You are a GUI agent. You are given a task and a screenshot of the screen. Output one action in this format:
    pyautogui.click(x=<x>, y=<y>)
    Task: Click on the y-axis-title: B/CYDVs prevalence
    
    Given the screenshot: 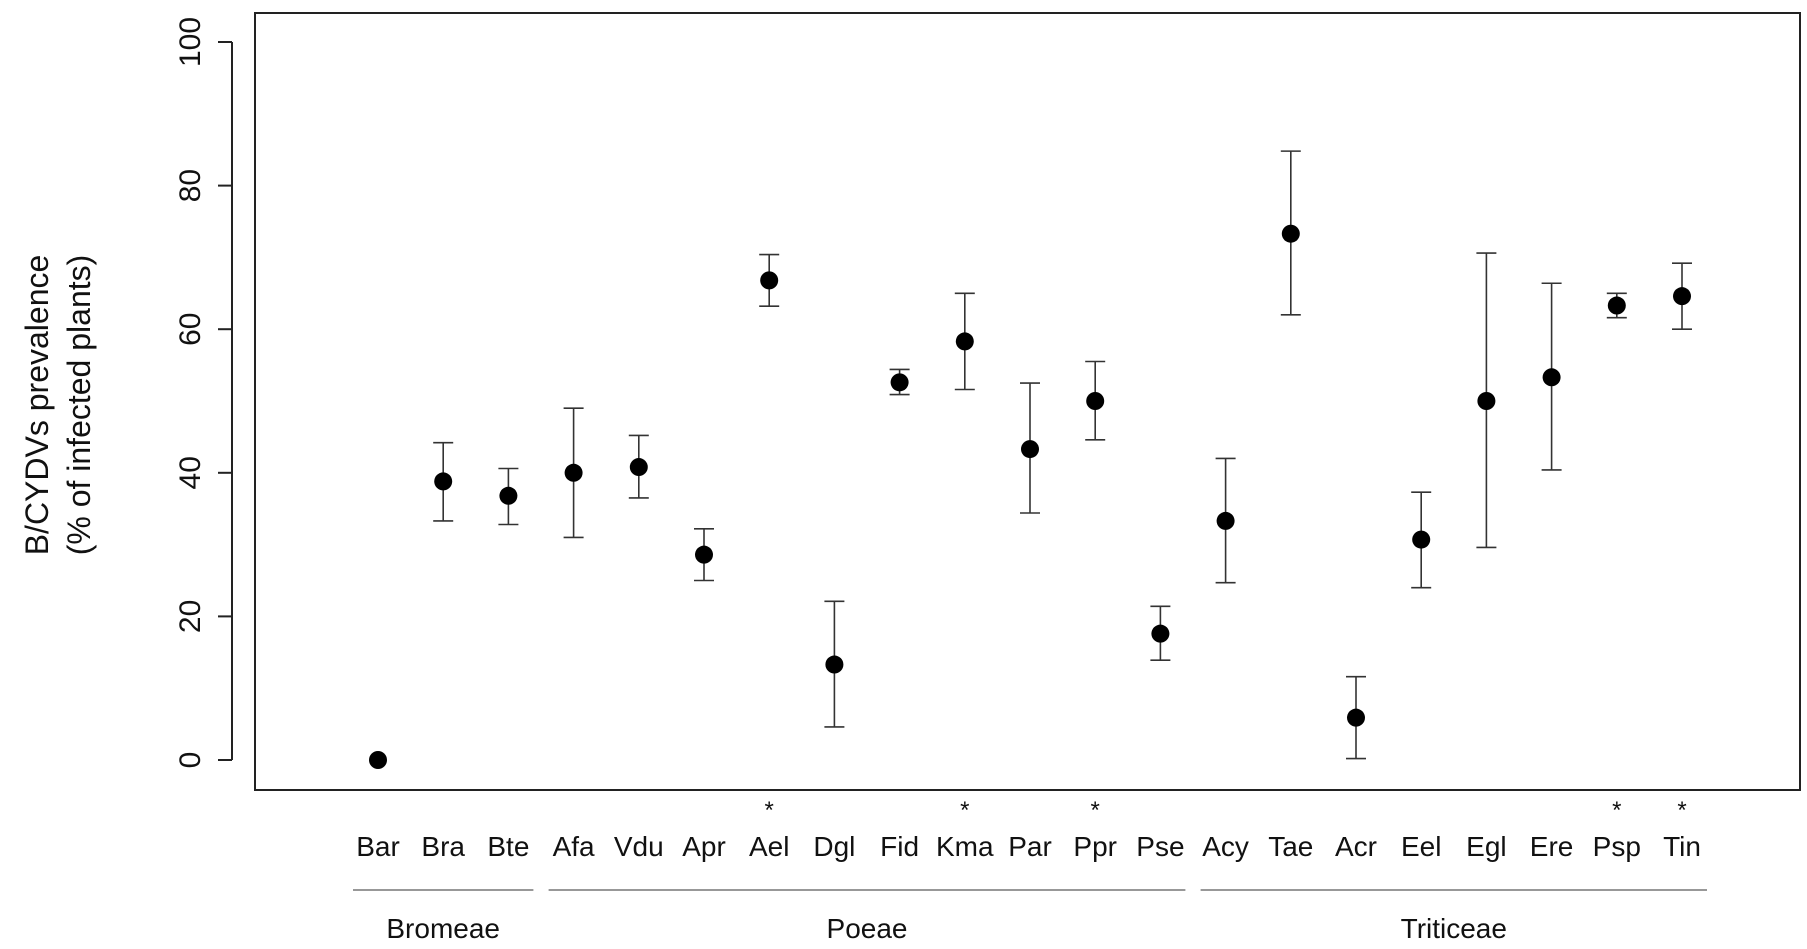 What is the action you would take?
    pyautogui.click(x=37, y=405)
    